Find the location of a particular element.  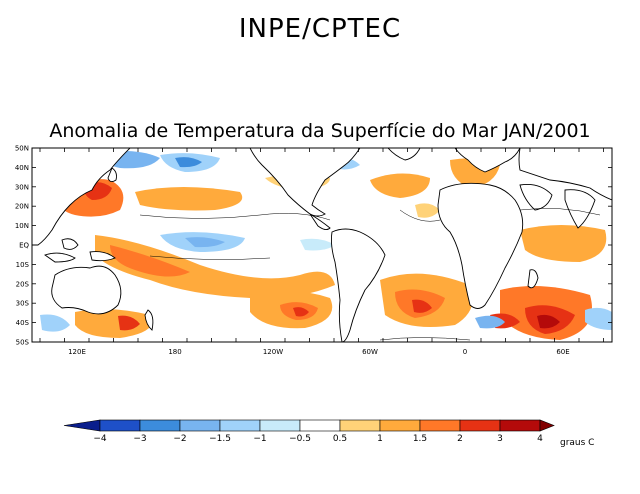

lat-label: 20S is located at coordinates (23, 284).